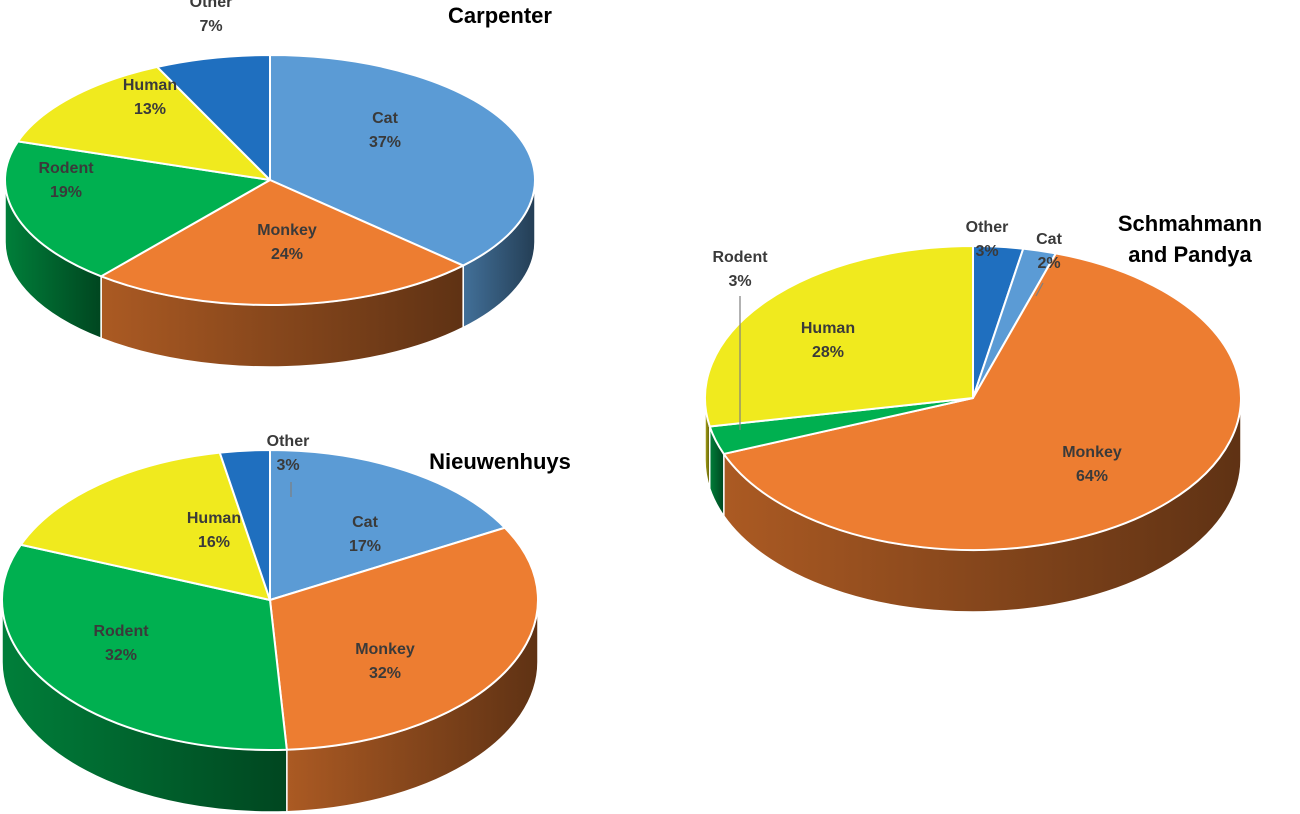 The width and height of the screenshot is (1300, 814). Describe the element at coordinates (1190, 254) in the screenshot. I see `schmahmann-pandya-title-line-2: and Pandya` at that location.